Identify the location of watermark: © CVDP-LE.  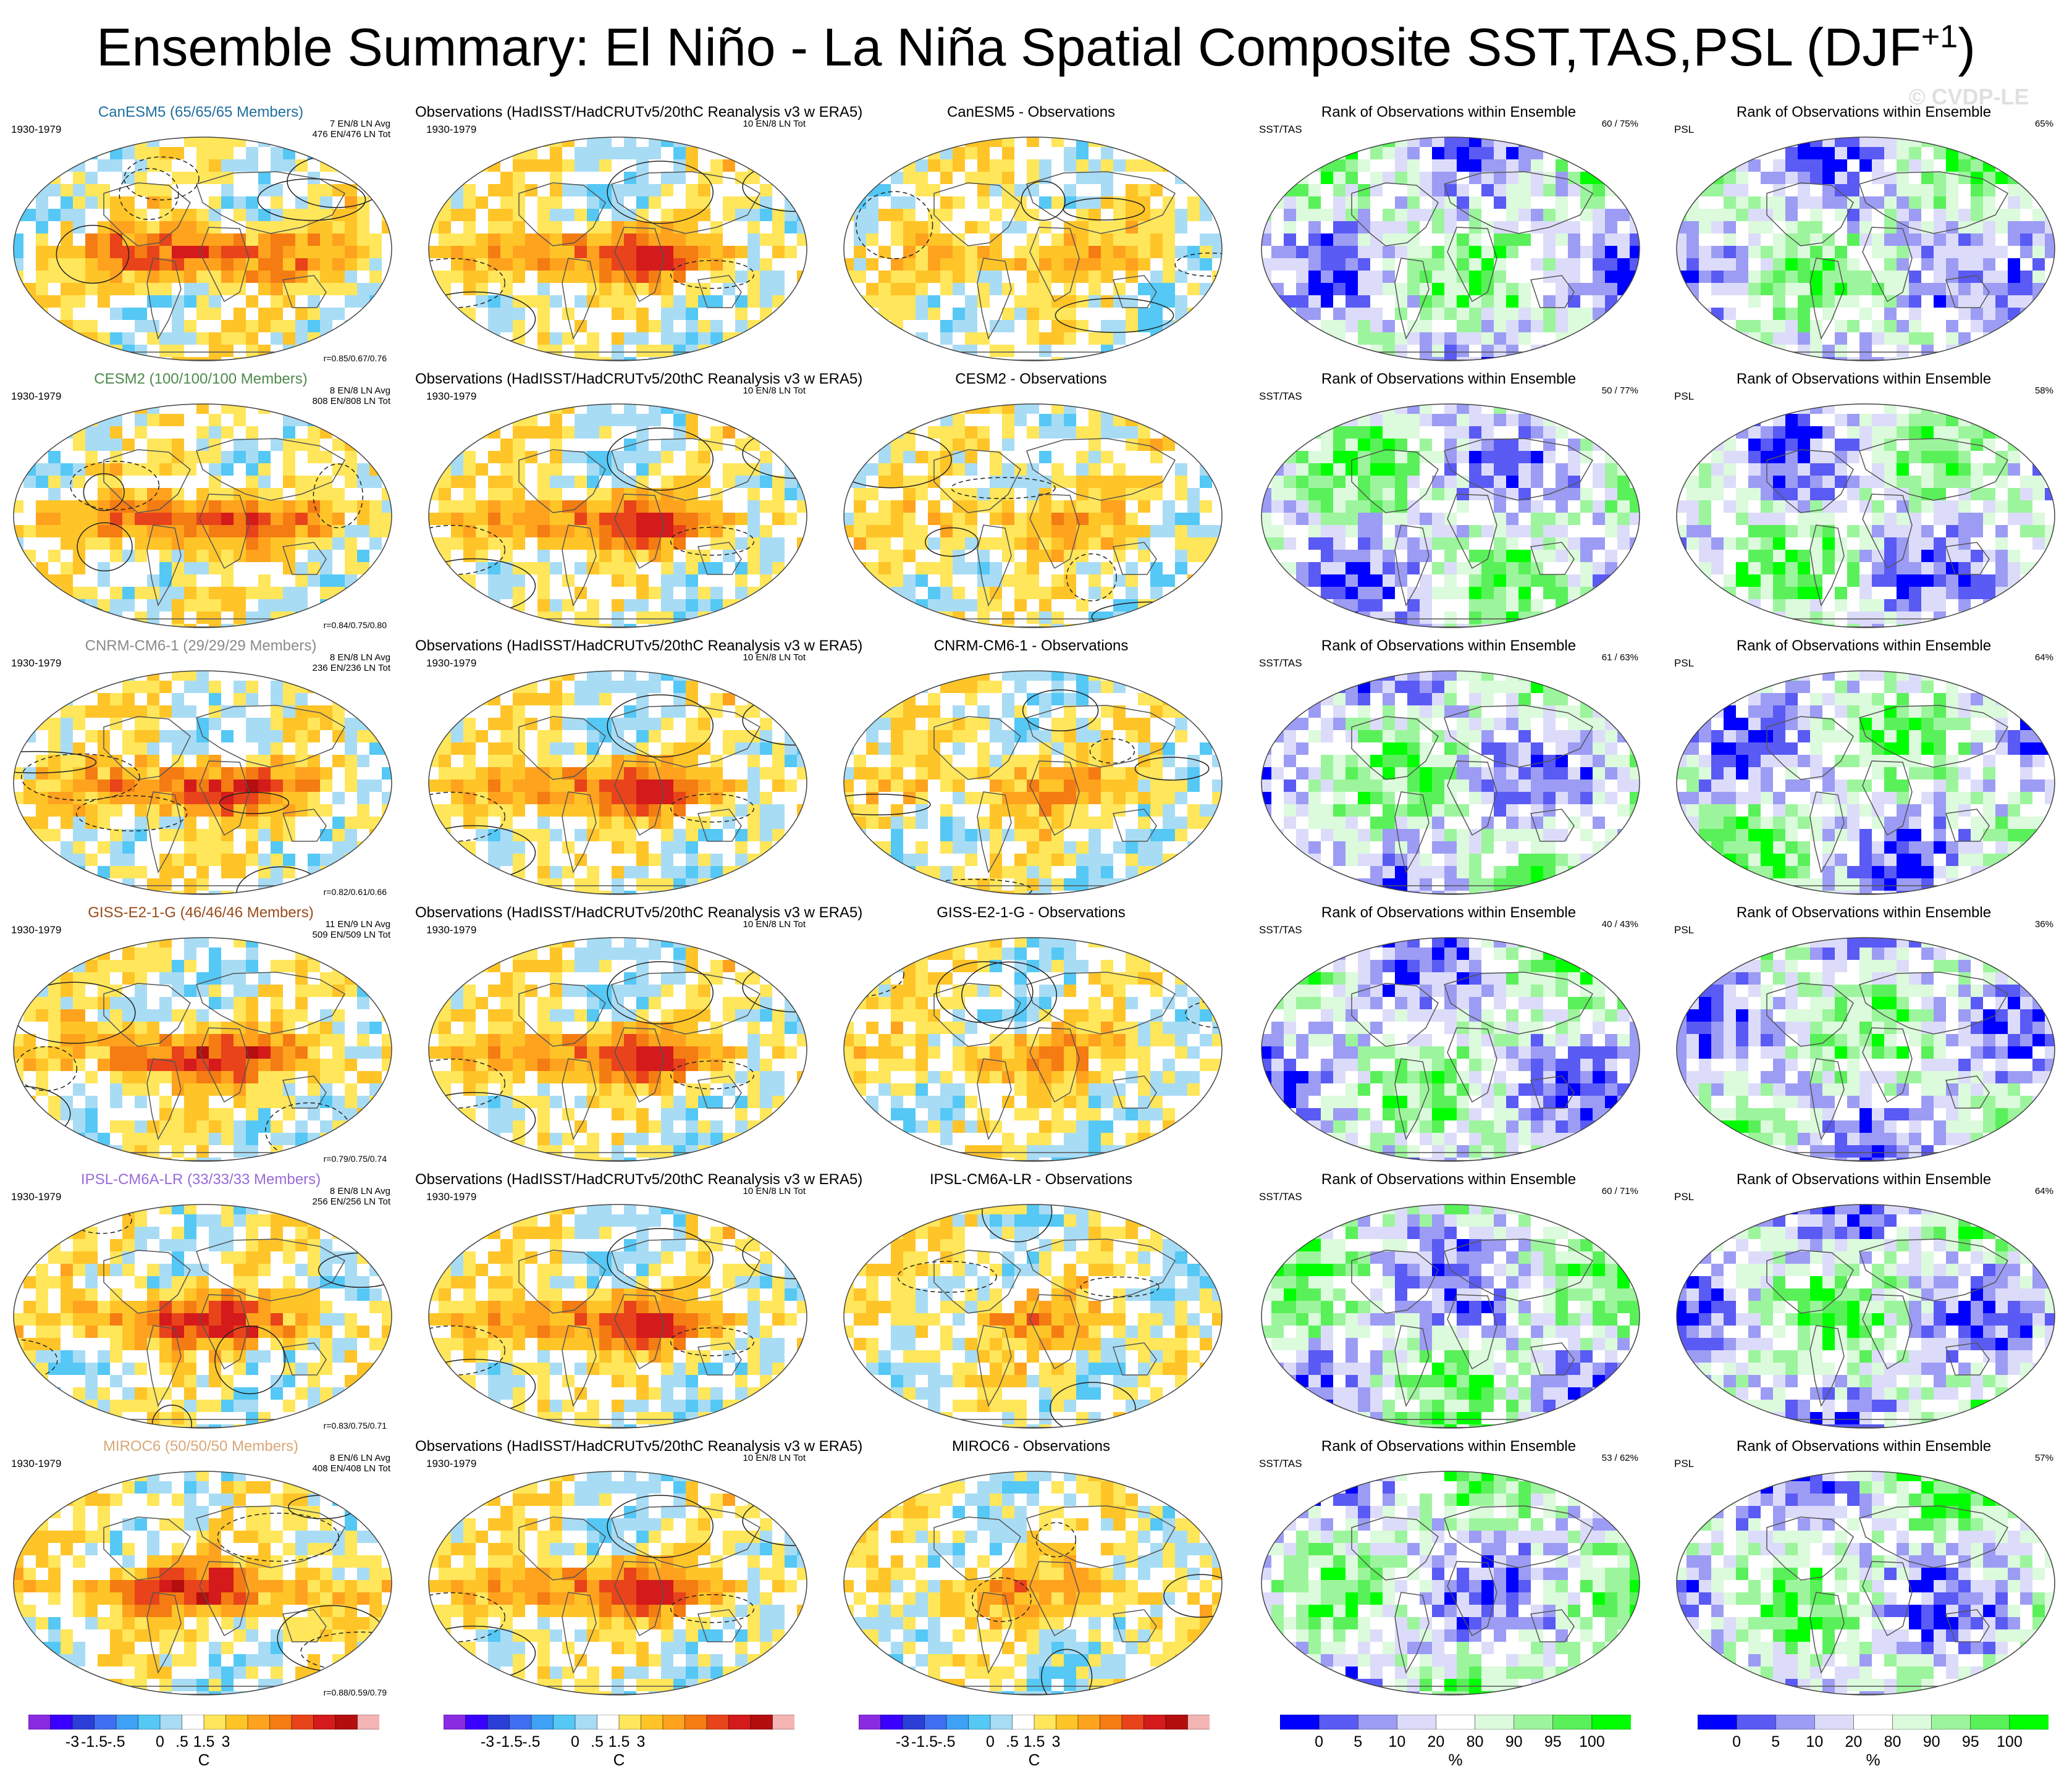
(1969, 96).